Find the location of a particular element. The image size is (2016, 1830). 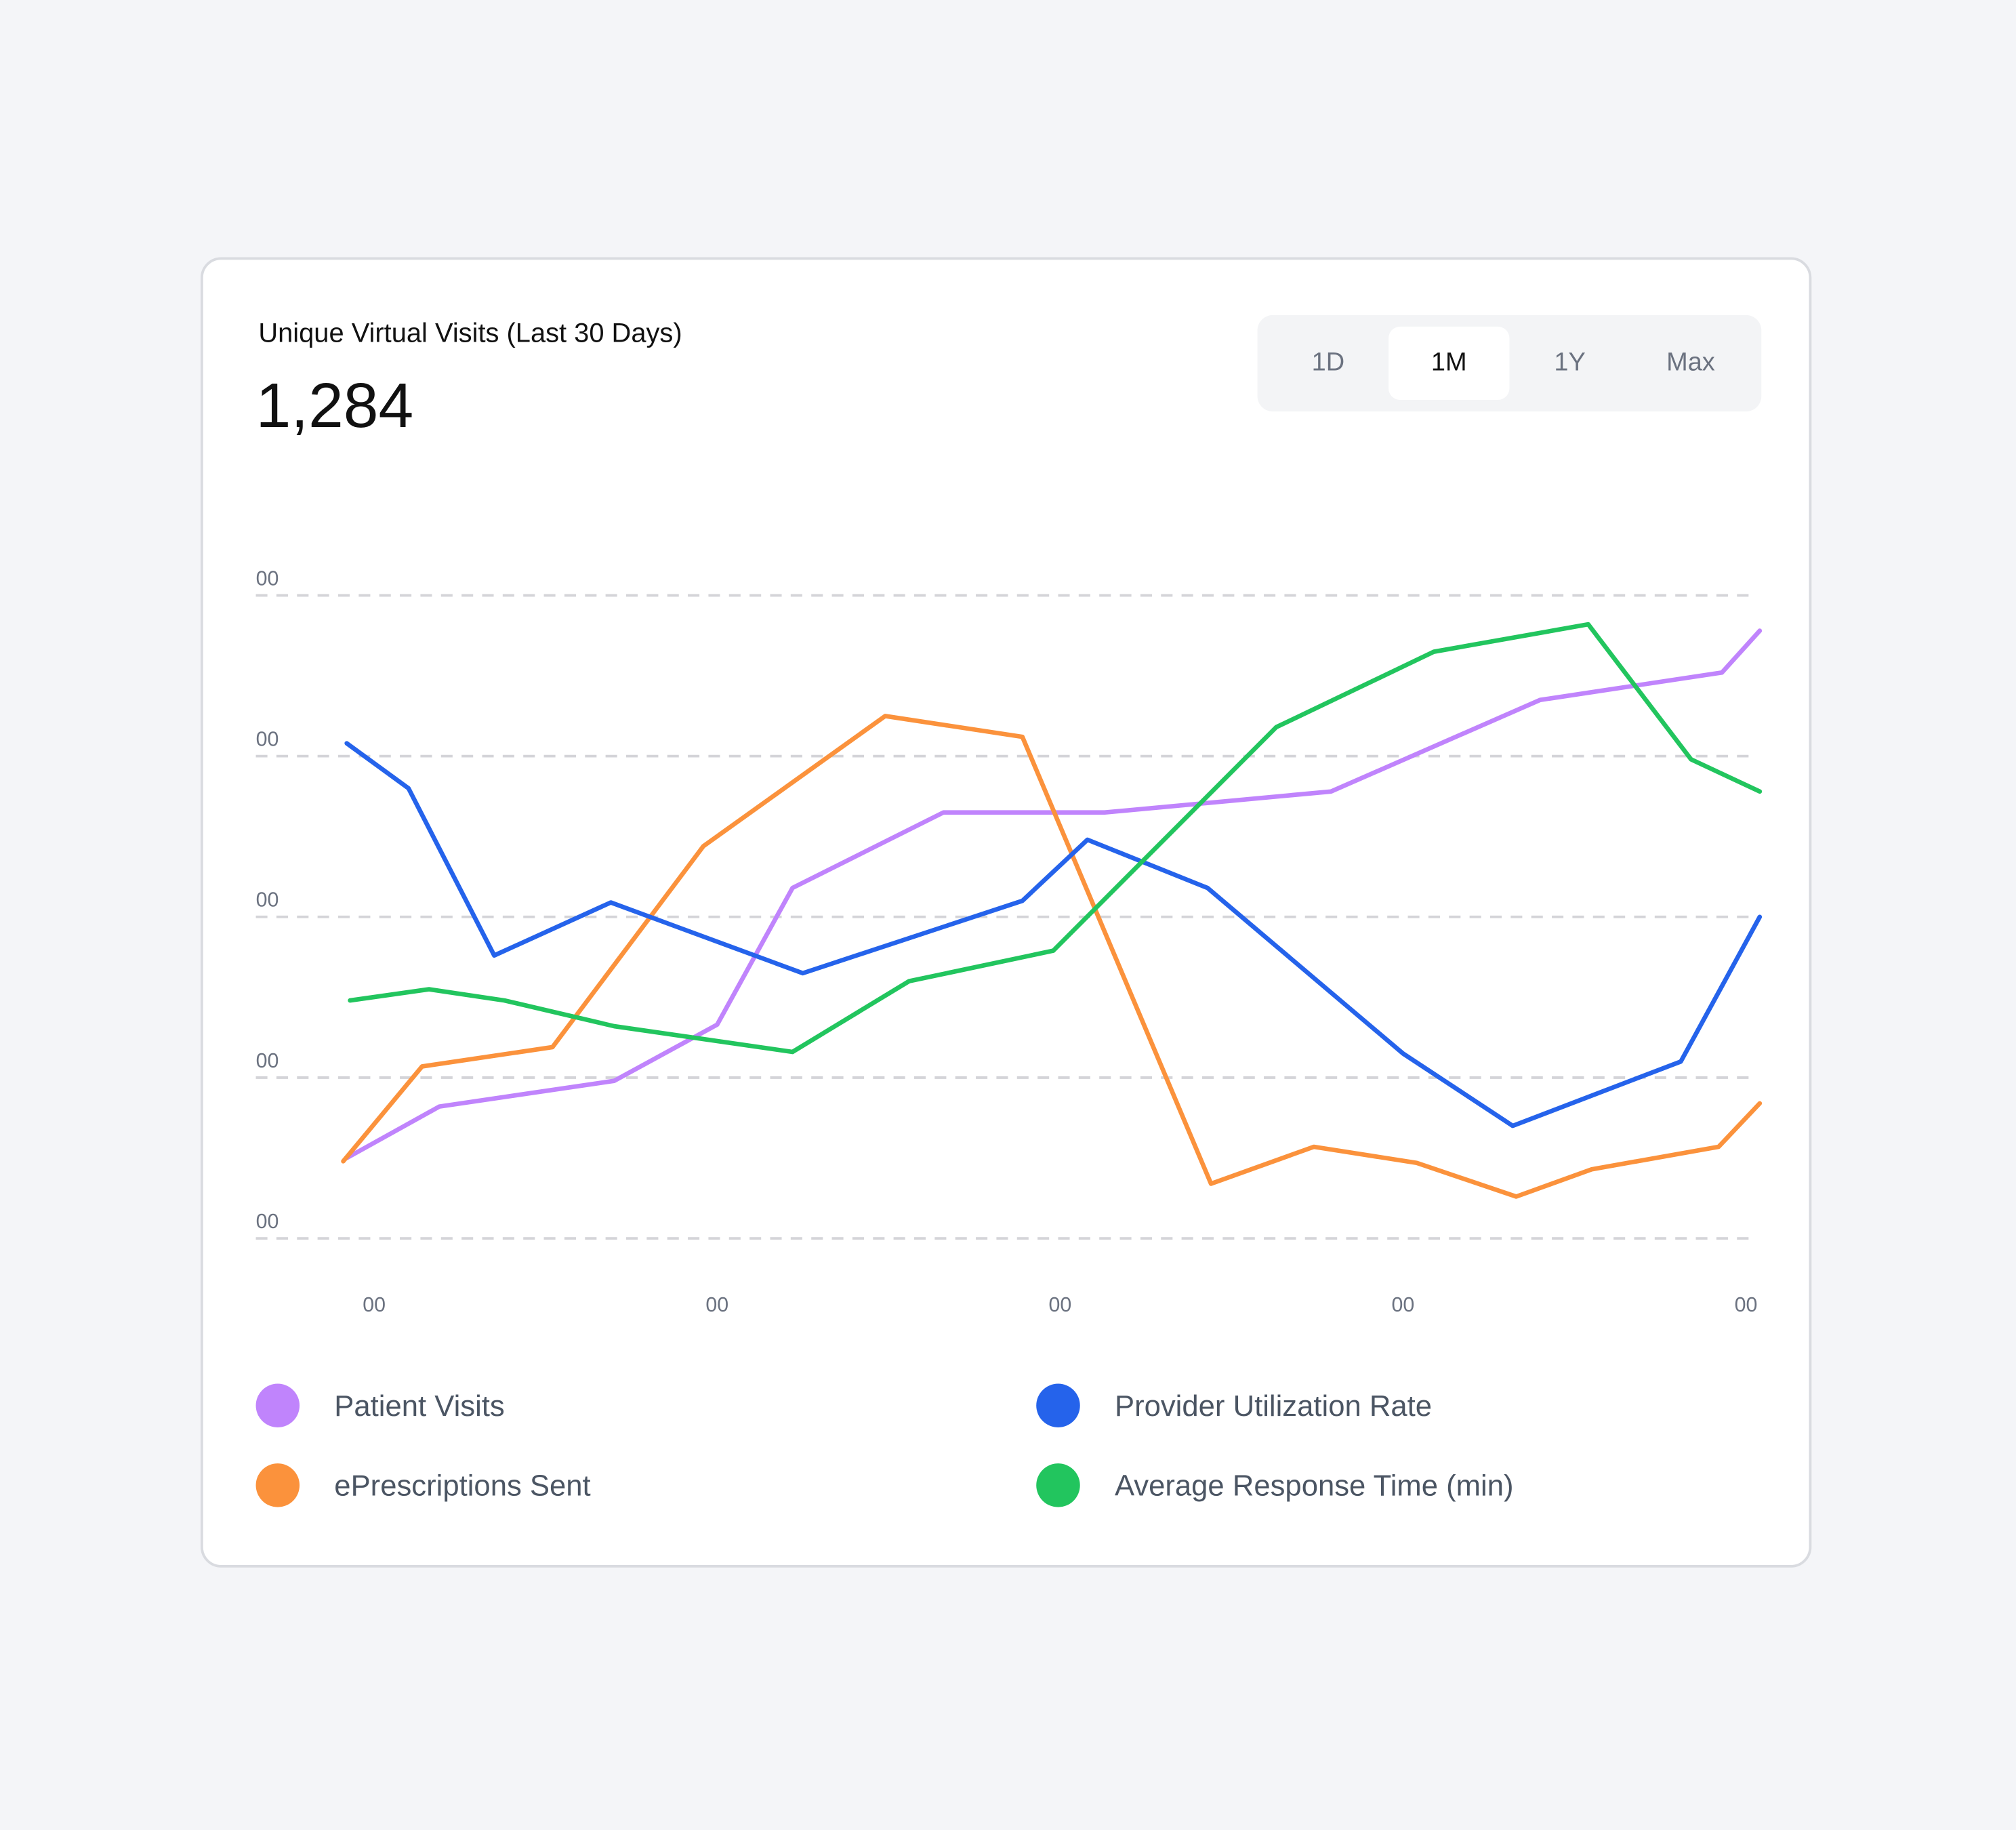

range-1d-button: 1D is located at coordinates (1328, 362).